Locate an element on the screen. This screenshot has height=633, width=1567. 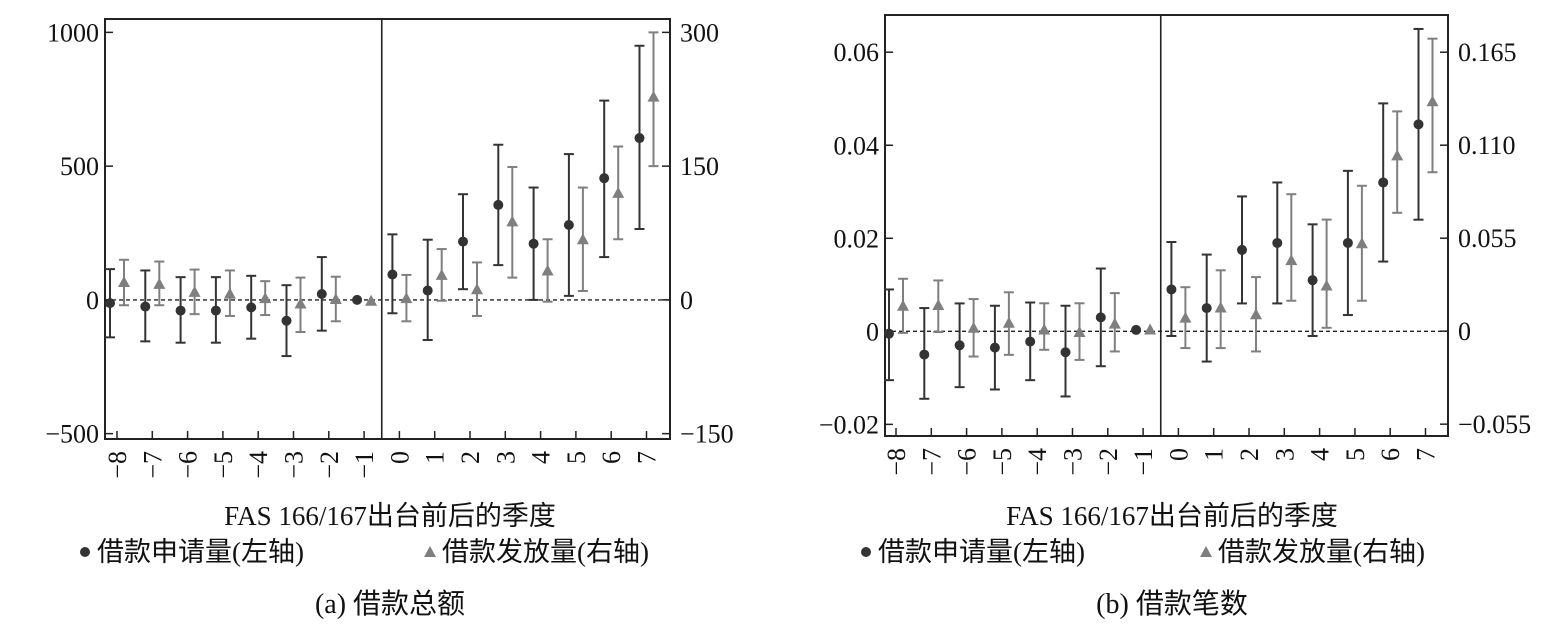
right-tick-label: 0.110 is located at coordinates (1487, 145).